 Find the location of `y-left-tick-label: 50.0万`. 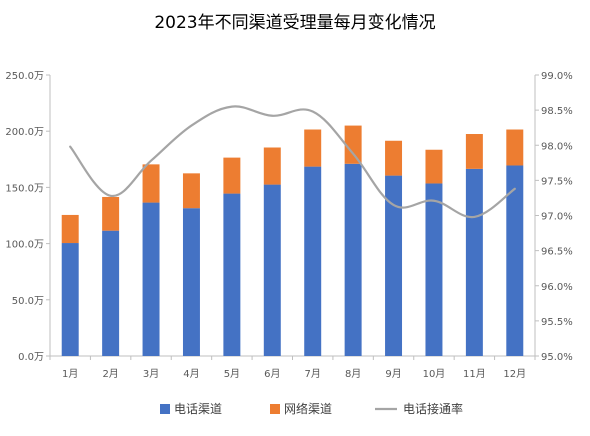

y-left-tick-label: 50.0万 is located at coordinates (28, 301).